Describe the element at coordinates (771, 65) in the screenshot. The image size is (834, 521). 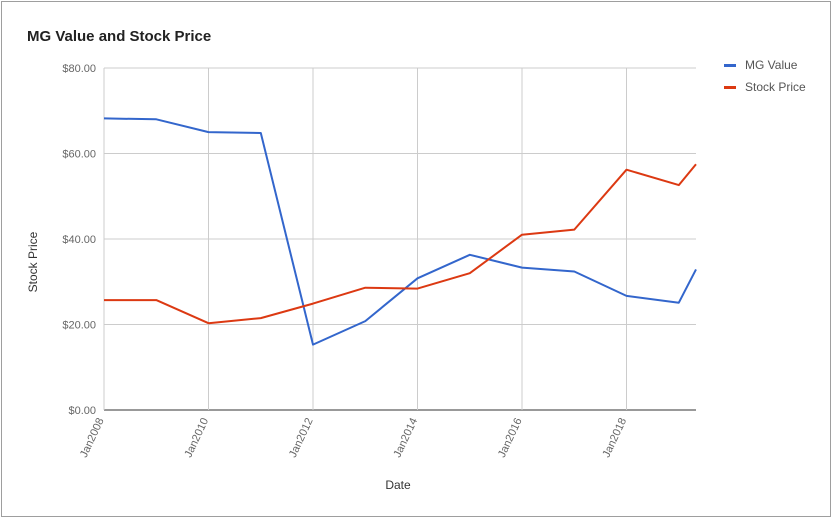
I see `legend-label: MG Value` at that location.